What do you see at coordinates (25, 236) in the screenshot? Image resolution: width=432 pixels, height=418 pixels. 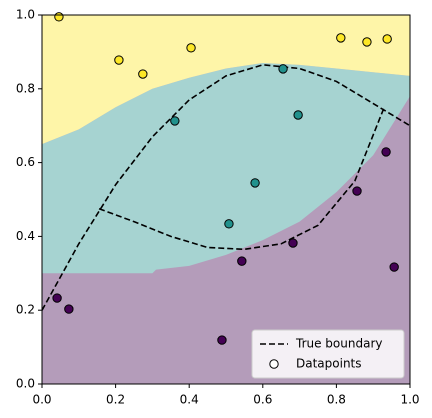 I see `y-tick-label: 0.4` at bounding box center [25, 236].